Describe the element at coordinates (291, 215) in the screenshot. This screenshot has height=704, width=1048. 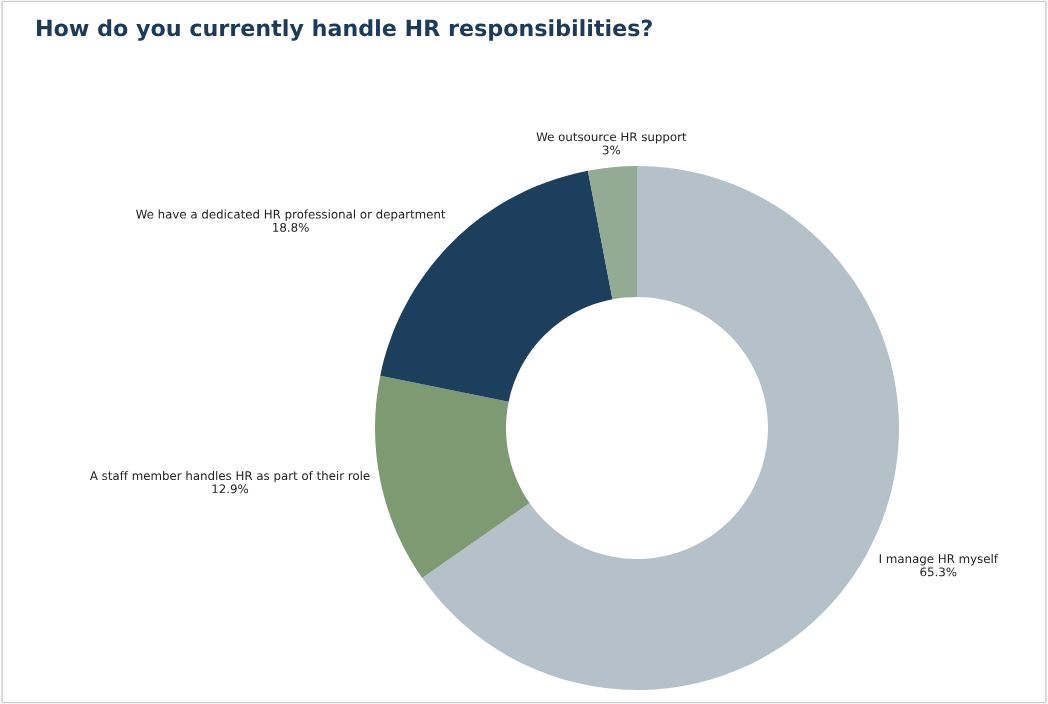
I see `slice-label: We have a dedicated HR professional or department` at that location.